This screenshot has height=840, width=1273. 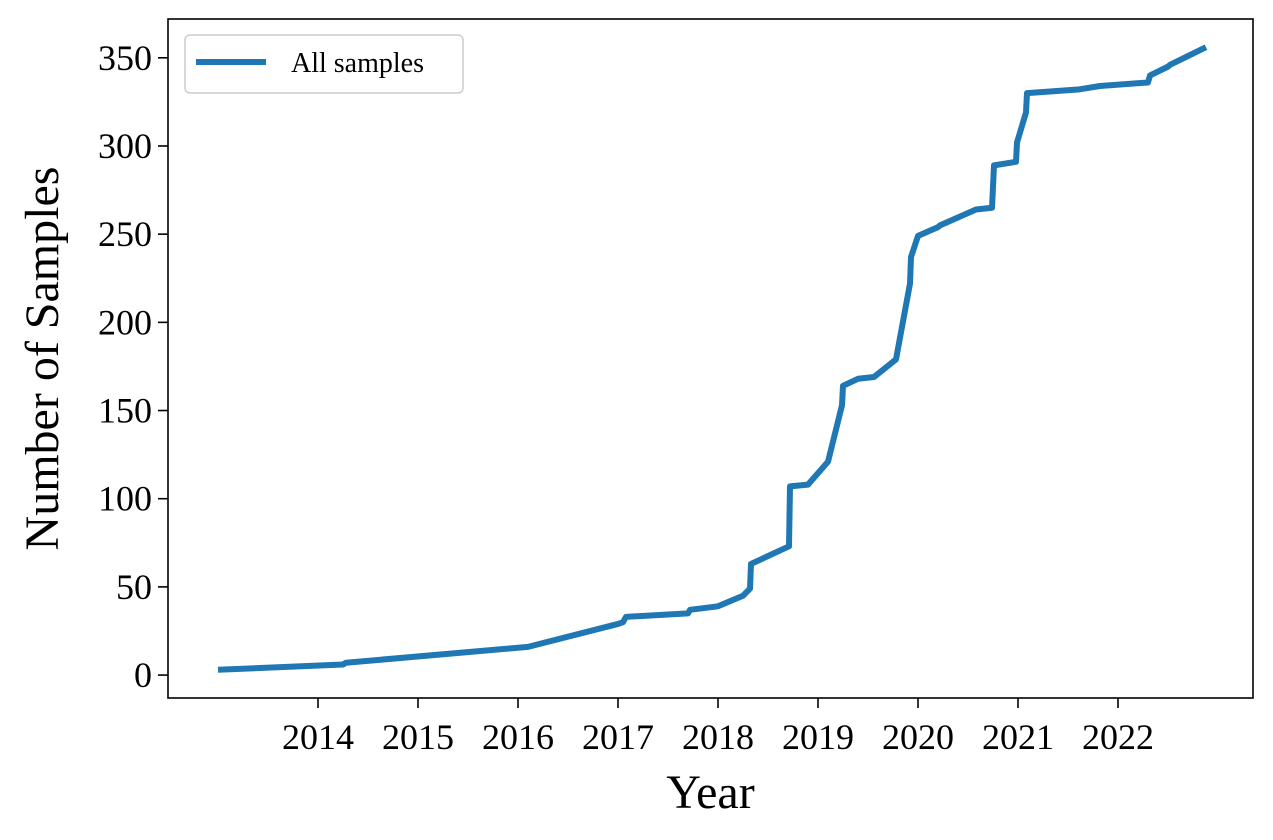 I want to click on y-tick-label: 300, so click(x=125, y=146).